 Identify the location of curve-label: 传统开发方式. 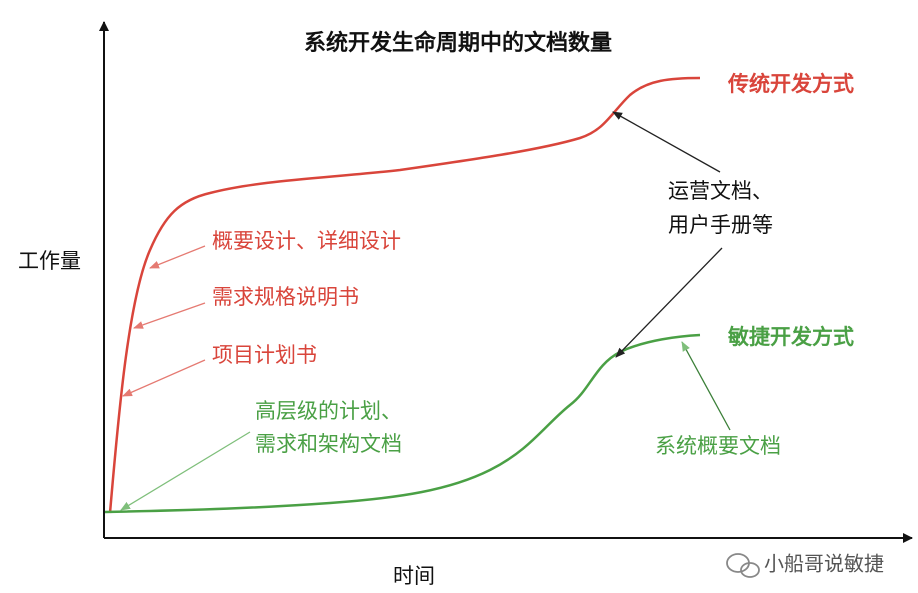
(790, 84).